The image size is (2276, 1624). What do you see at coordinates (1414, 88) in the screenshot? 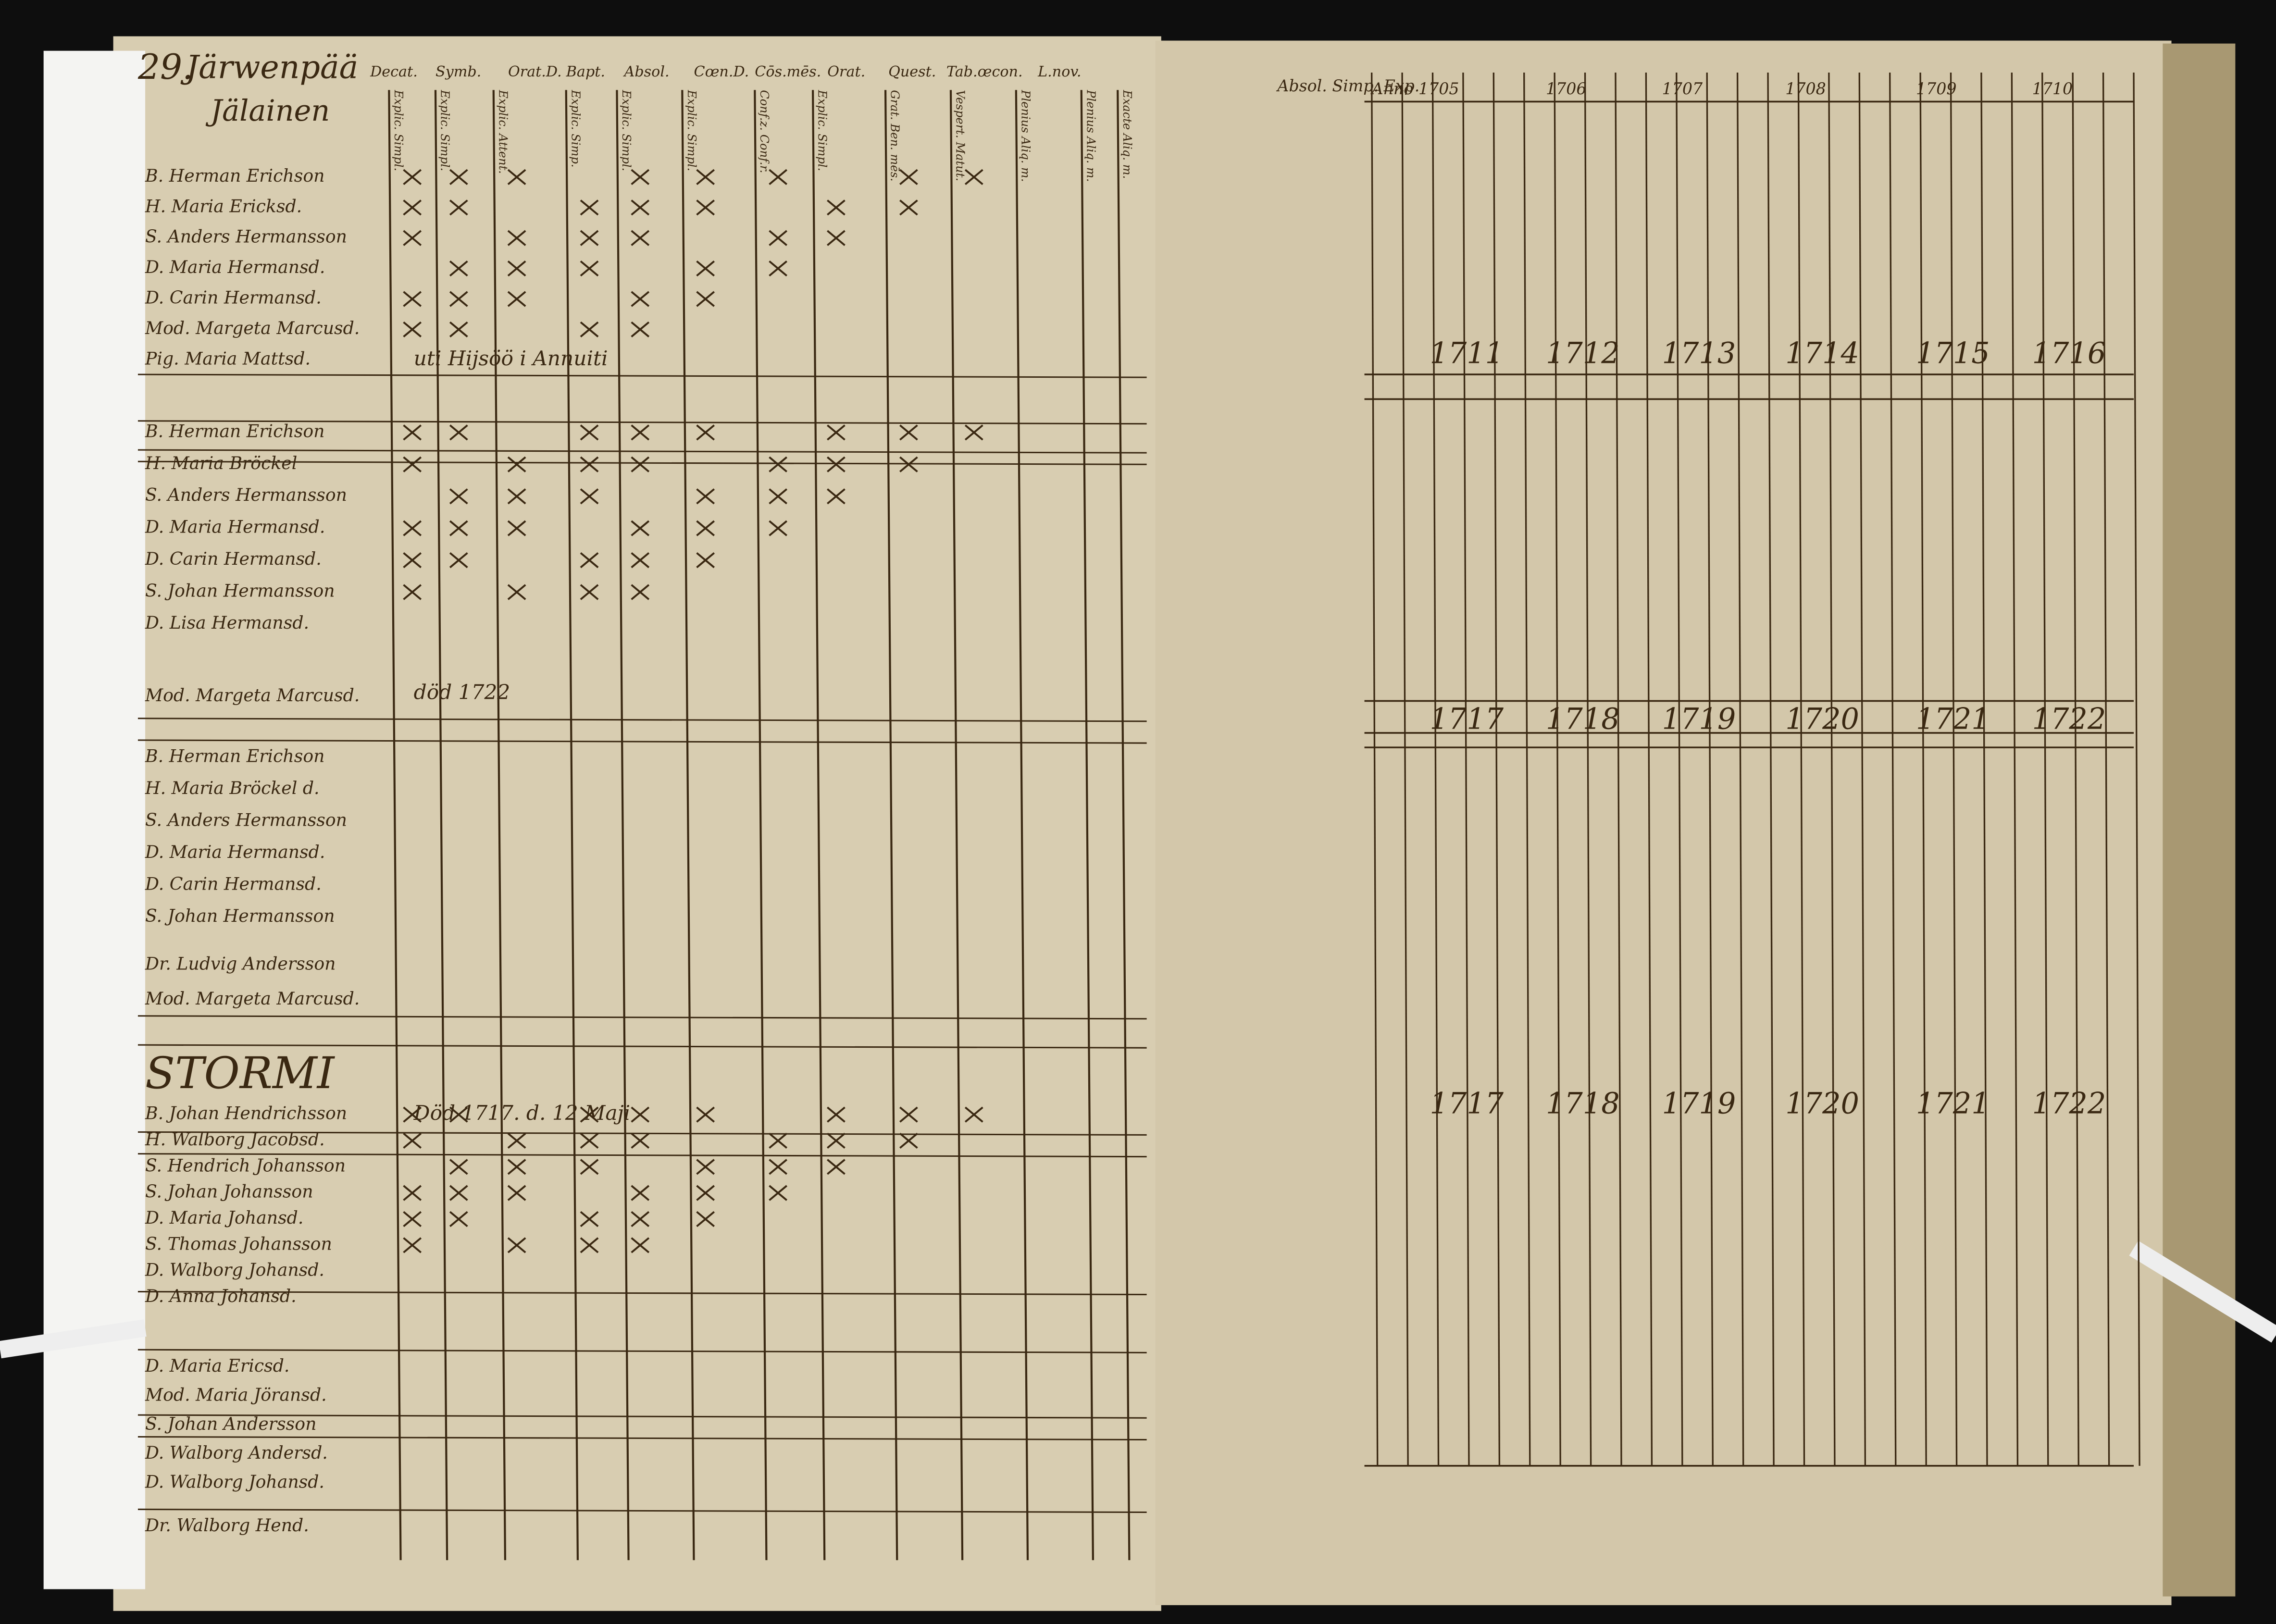
I see `year-label: Anno 1705` at bounding box center [1414, 88].